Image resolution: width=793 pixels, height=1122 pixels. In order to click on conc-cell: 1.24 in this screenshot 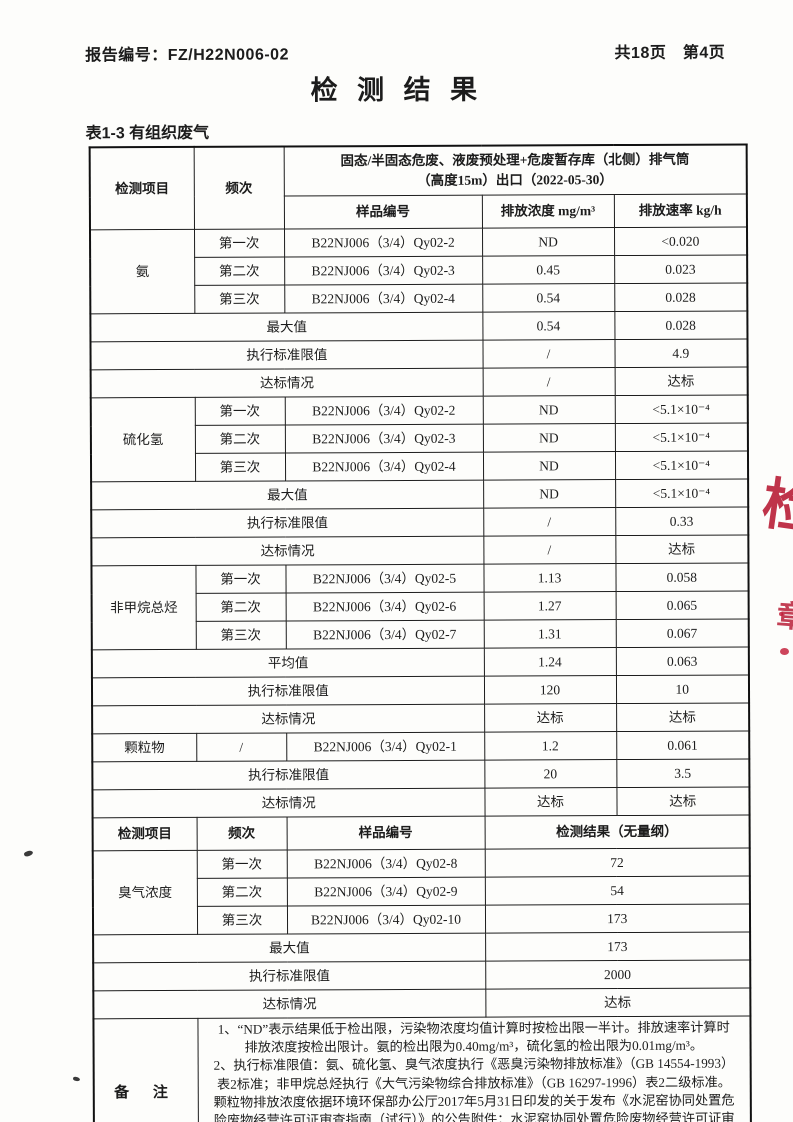, I will do `click(549, 662)`.